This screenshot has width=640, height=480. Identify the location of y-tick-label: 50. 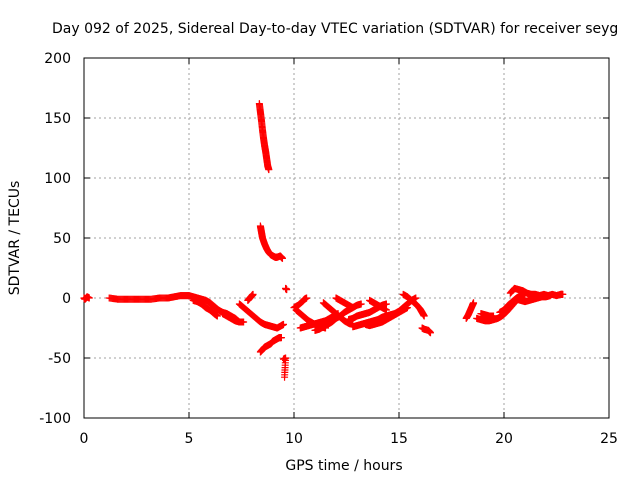
(62, 239).